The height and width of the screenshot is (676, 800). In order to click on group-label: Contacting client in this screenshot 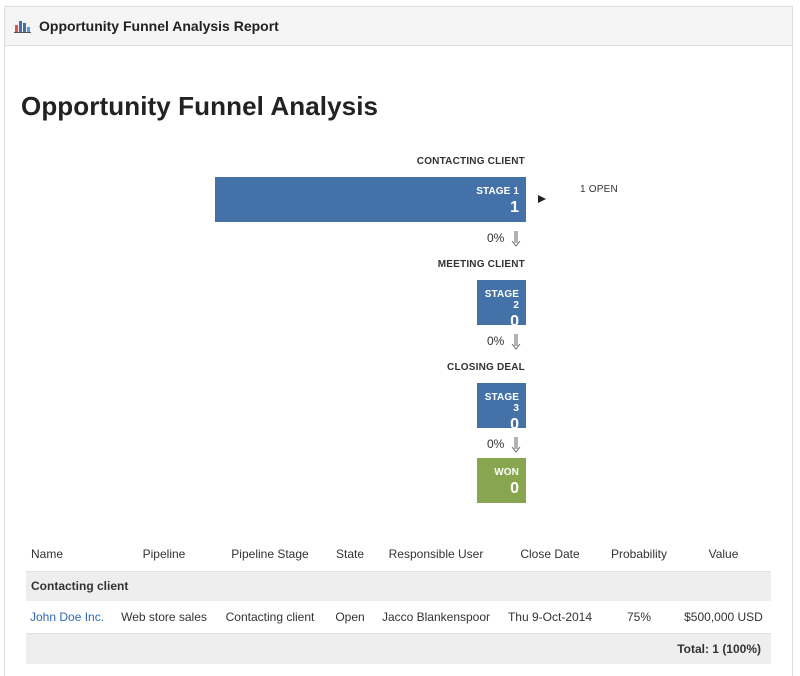, I will do `click(398, 586)`.